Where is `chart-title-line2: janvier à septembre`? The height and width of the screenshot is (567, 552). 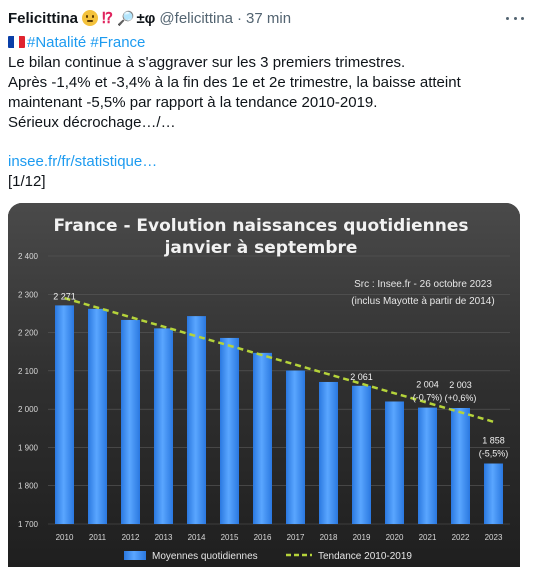 chart-title-line2: janvier à septembre is located at coordinates (261, 248).